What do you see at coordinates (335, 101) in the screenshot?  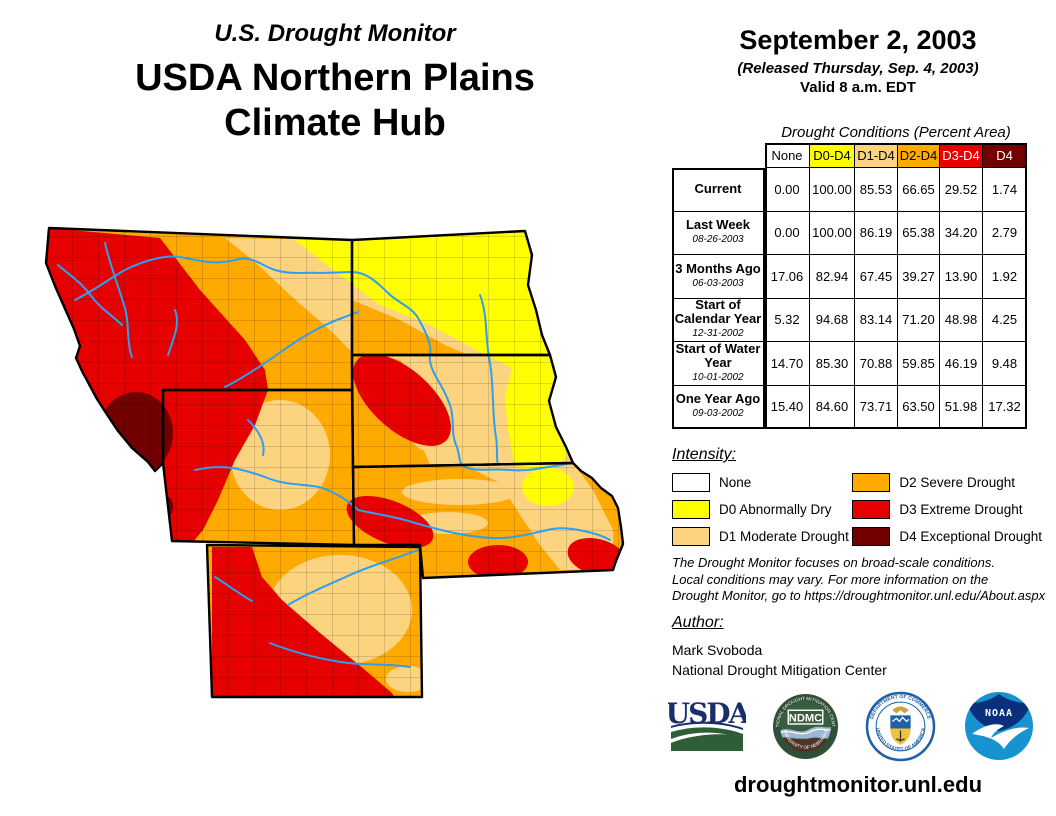 I see `page-title: USDA Northern Plains Climate Hub` at bounding box center [335, 101].